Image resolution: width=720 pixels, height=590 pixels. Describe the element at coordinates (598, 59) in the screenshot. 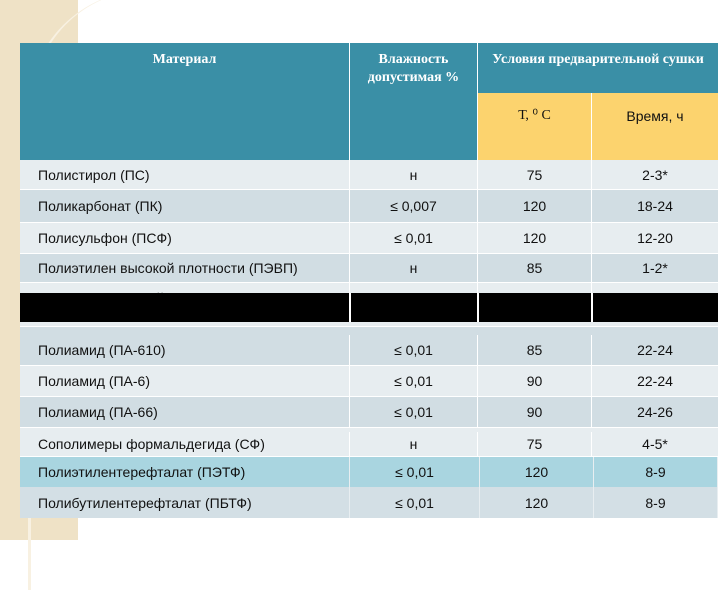

I see `header-drying: Условия предварительной сушки` at that location.